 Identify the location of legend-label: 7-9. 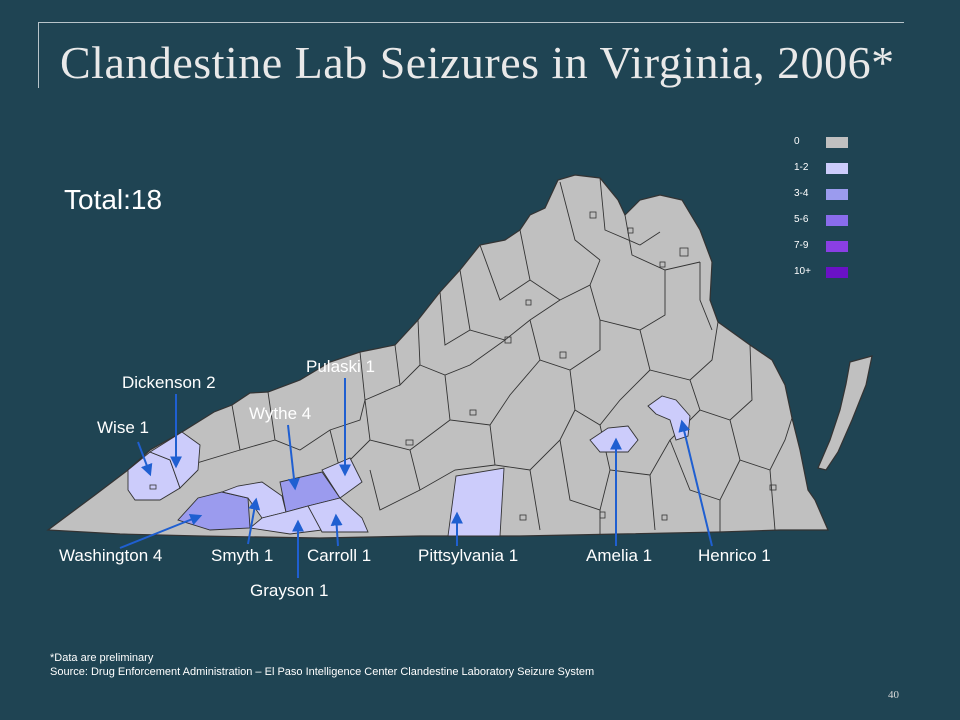
(801, 245).